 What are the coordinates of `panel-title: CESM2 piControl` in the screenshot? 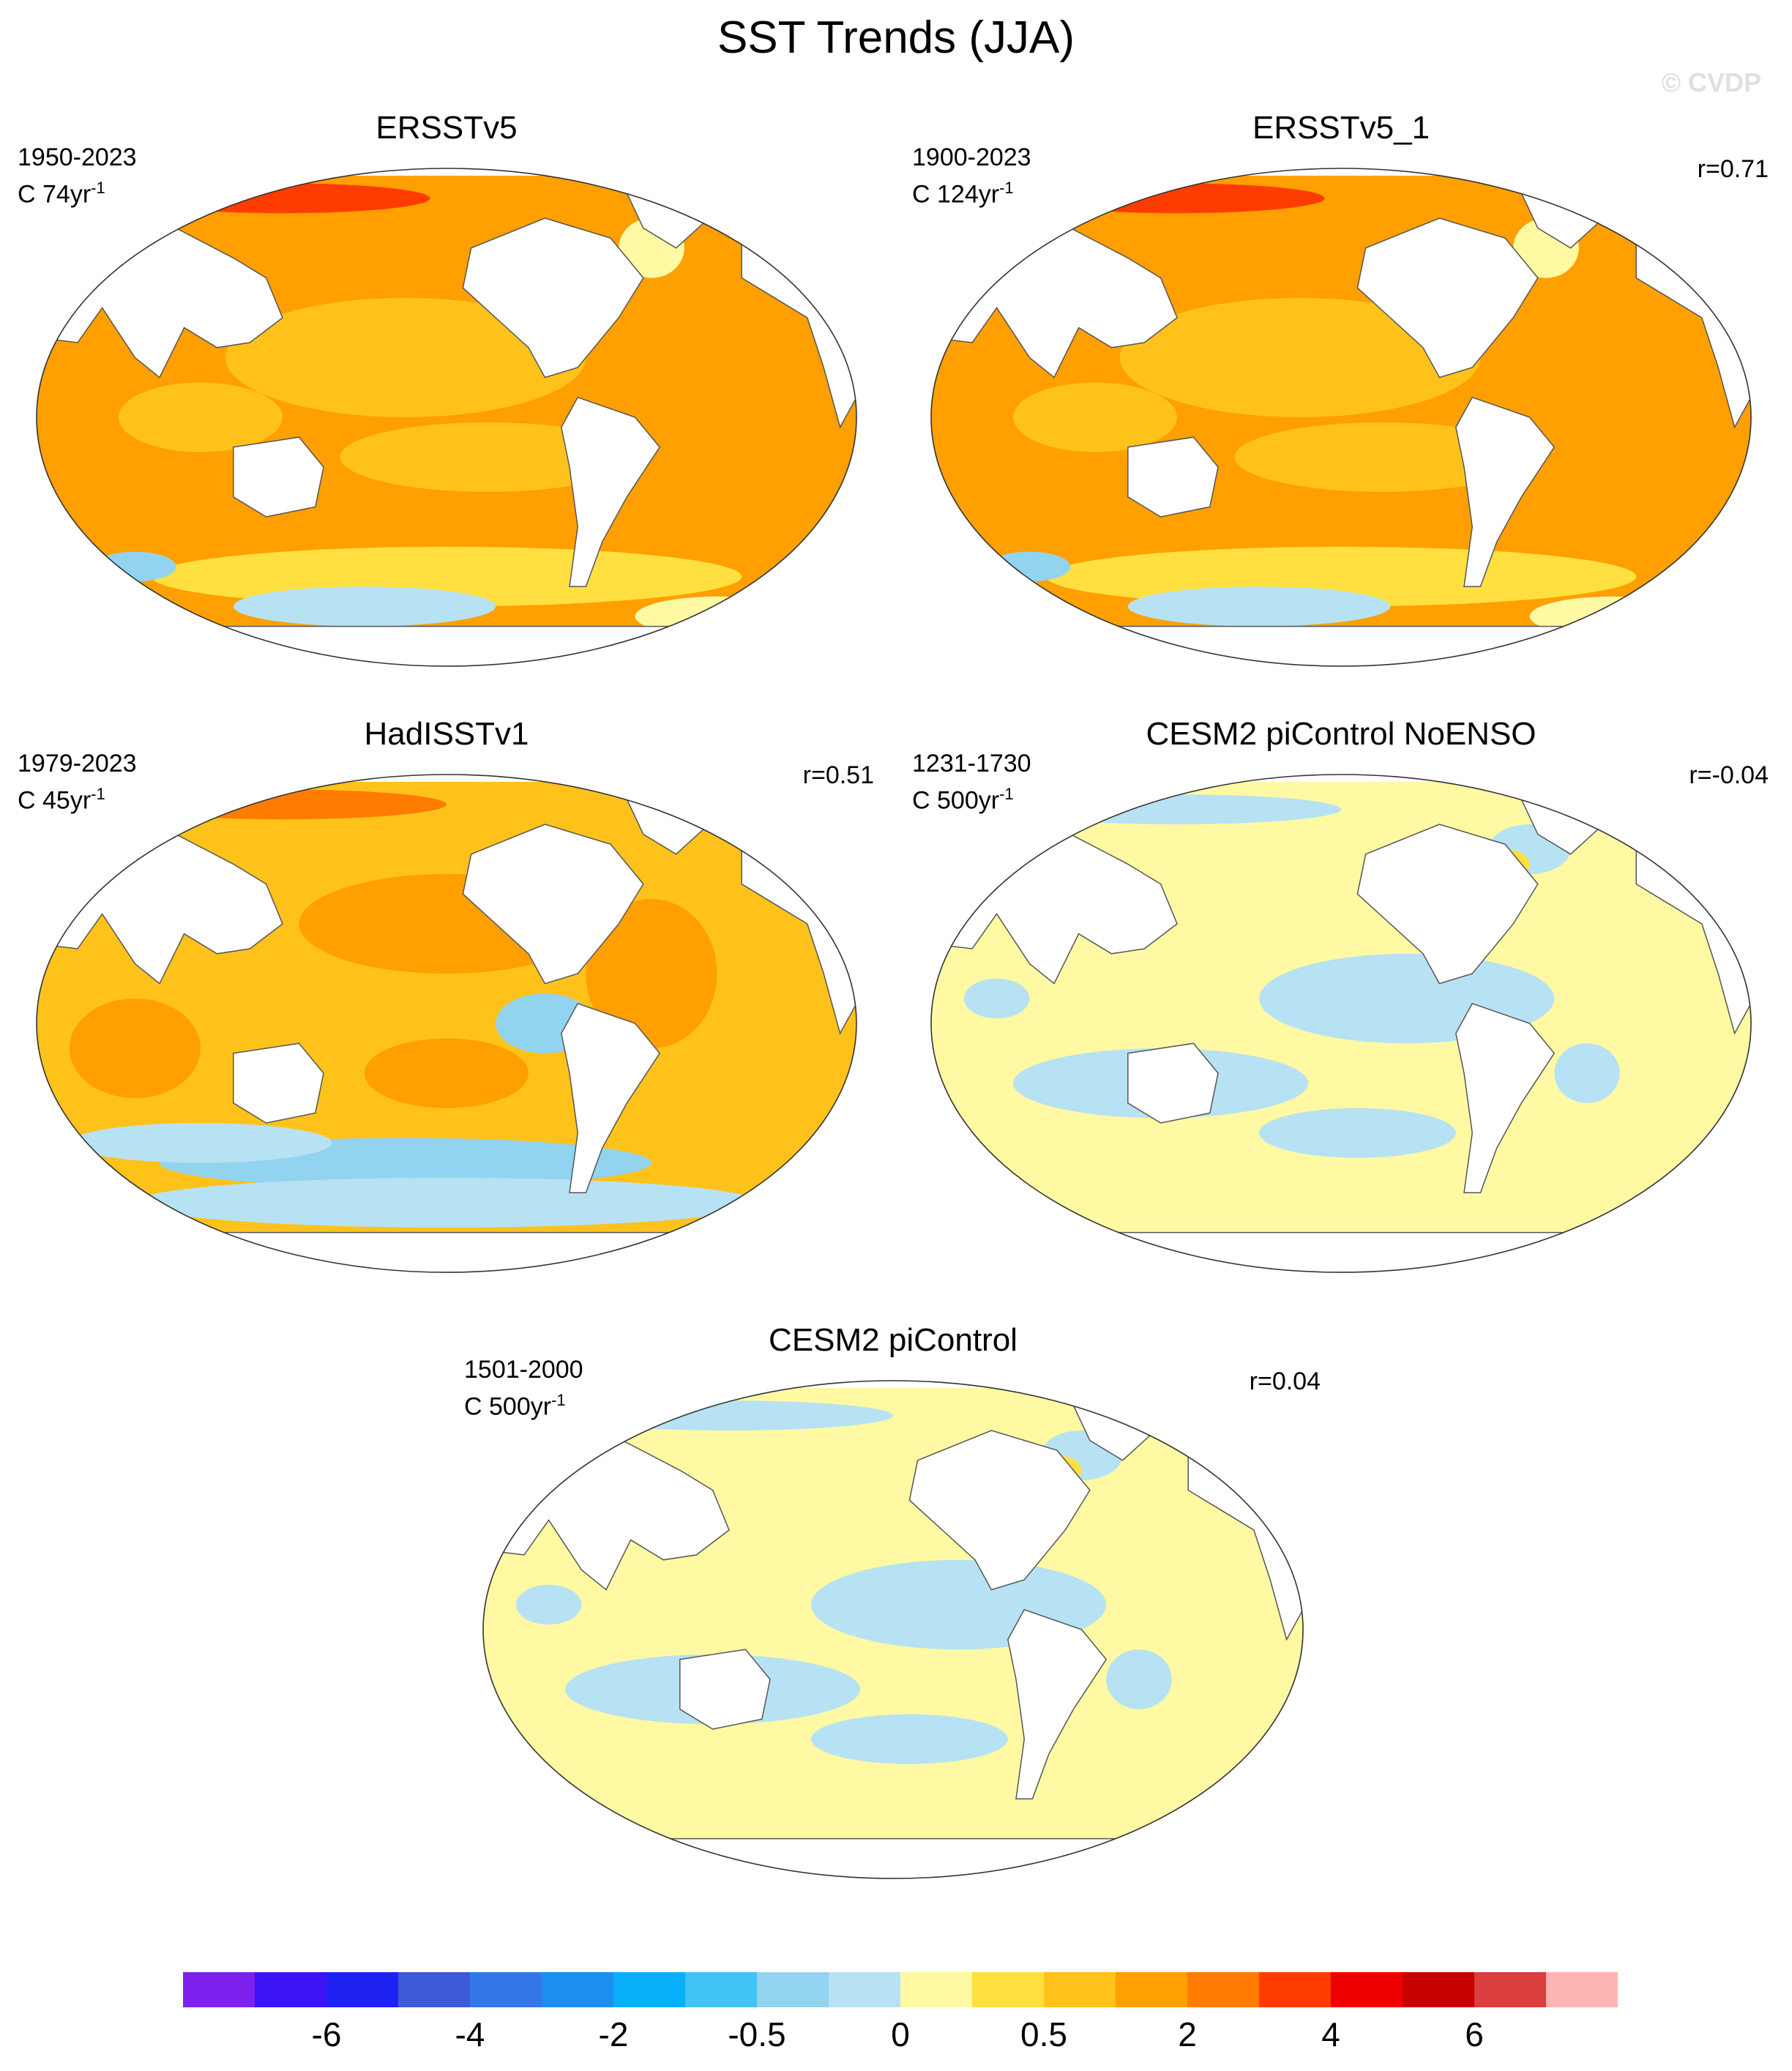 It's located at (893, 1340).